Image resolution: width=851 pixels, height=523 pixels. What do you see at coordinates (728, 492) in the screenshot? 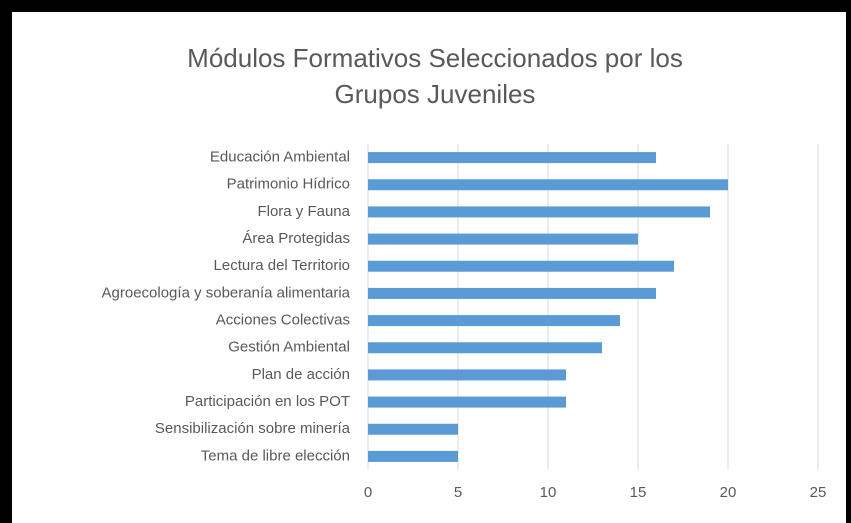
I see `x-tick-label: 20` at bounding box center [728, 492].